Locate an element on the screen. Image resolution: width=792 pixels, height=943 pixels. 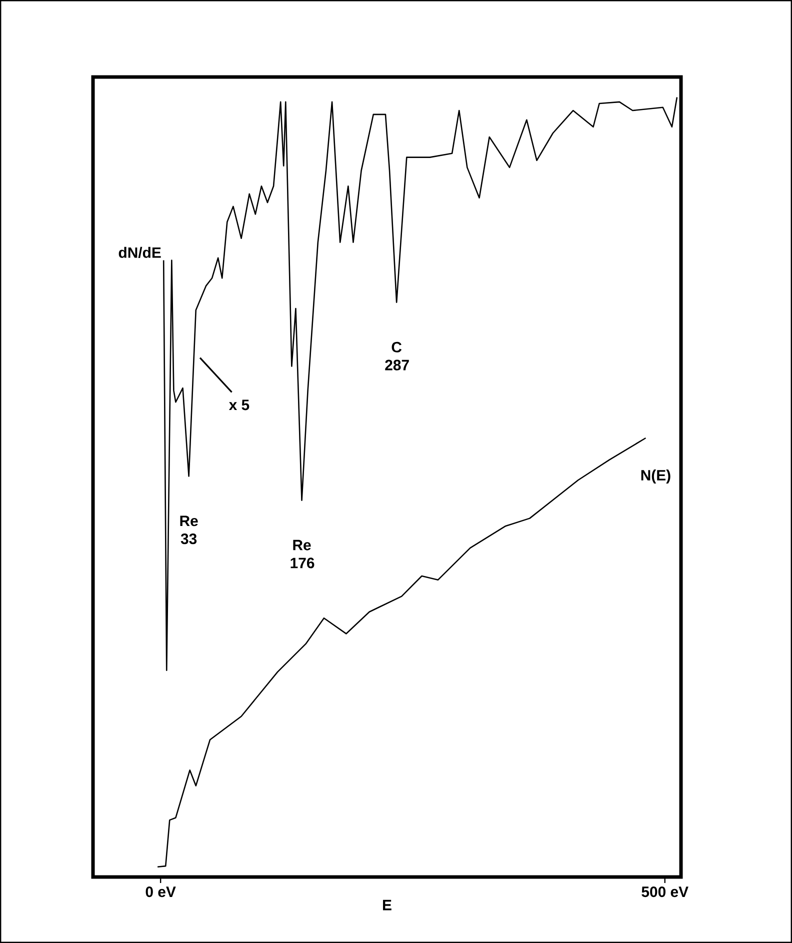
x-axis-title: E is located at coordinates (387, 905).